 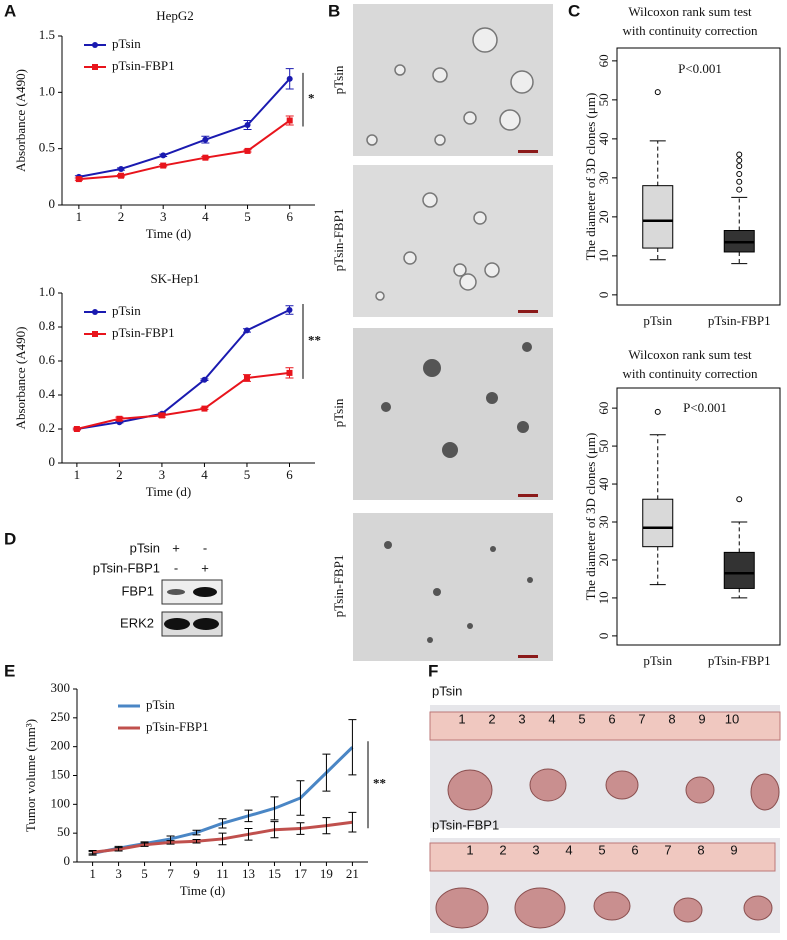 What do you see at coordinates (311, 98) in the screenshot?
I see `significance-mark: *` at bounding box center [311, 98].